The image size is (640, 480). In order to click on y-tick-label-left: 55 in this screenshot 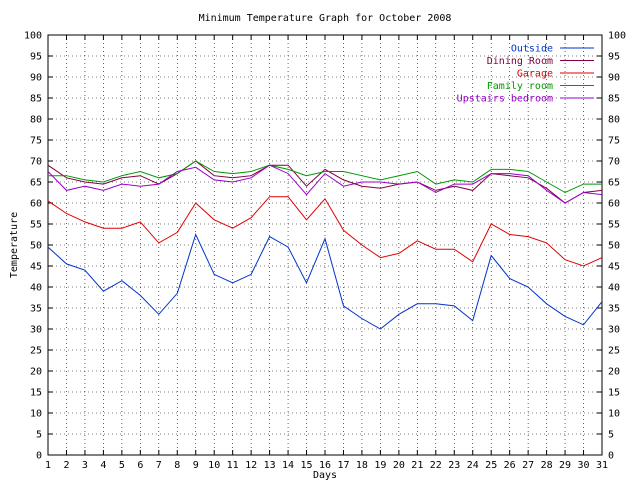, I will do `click(36, 225)`.